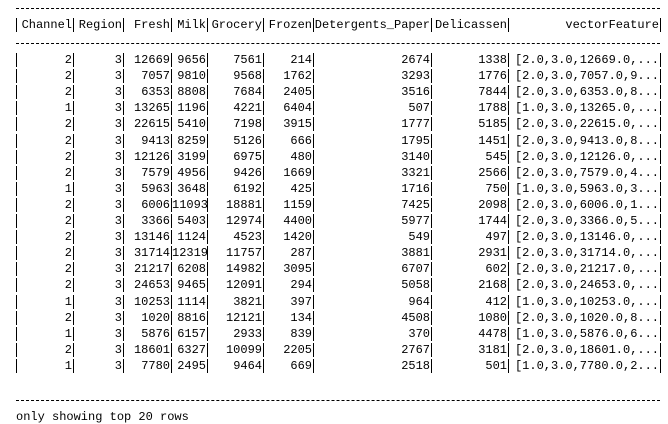 This screenshot has width=668, height=424. What do you see at coordinates (189, 140) in the screenshot?
I see `table-cell: 8259` at bounding box center [189, 140].